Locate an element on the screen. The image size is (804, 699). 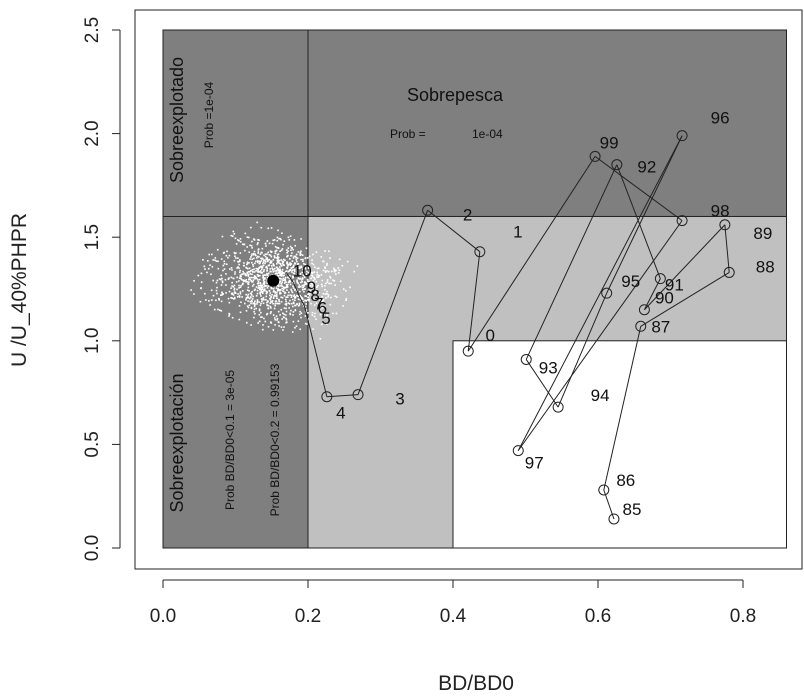
point-label: 93 is located at coordinates (548, 367).